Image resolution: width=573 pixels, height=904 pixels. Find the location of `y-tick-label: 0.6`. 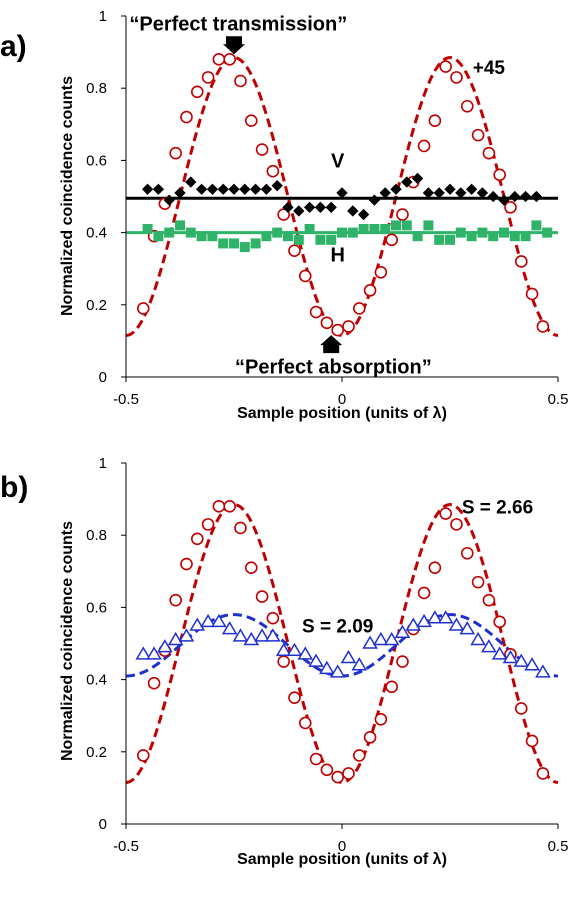

y-tick-label: 0.6 is located at coordinates (96, 607).